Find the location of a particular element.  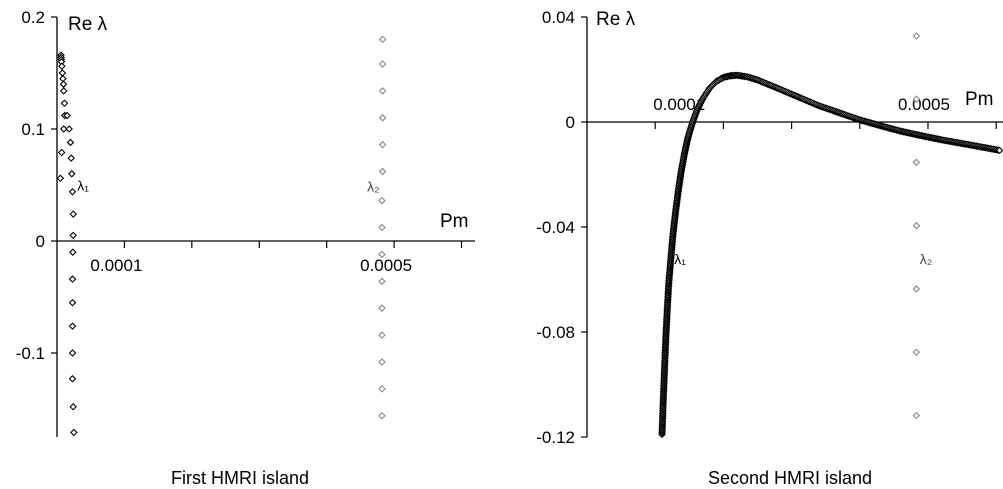

y-tick-label: -0.08 is located at coordinates (555, 332).